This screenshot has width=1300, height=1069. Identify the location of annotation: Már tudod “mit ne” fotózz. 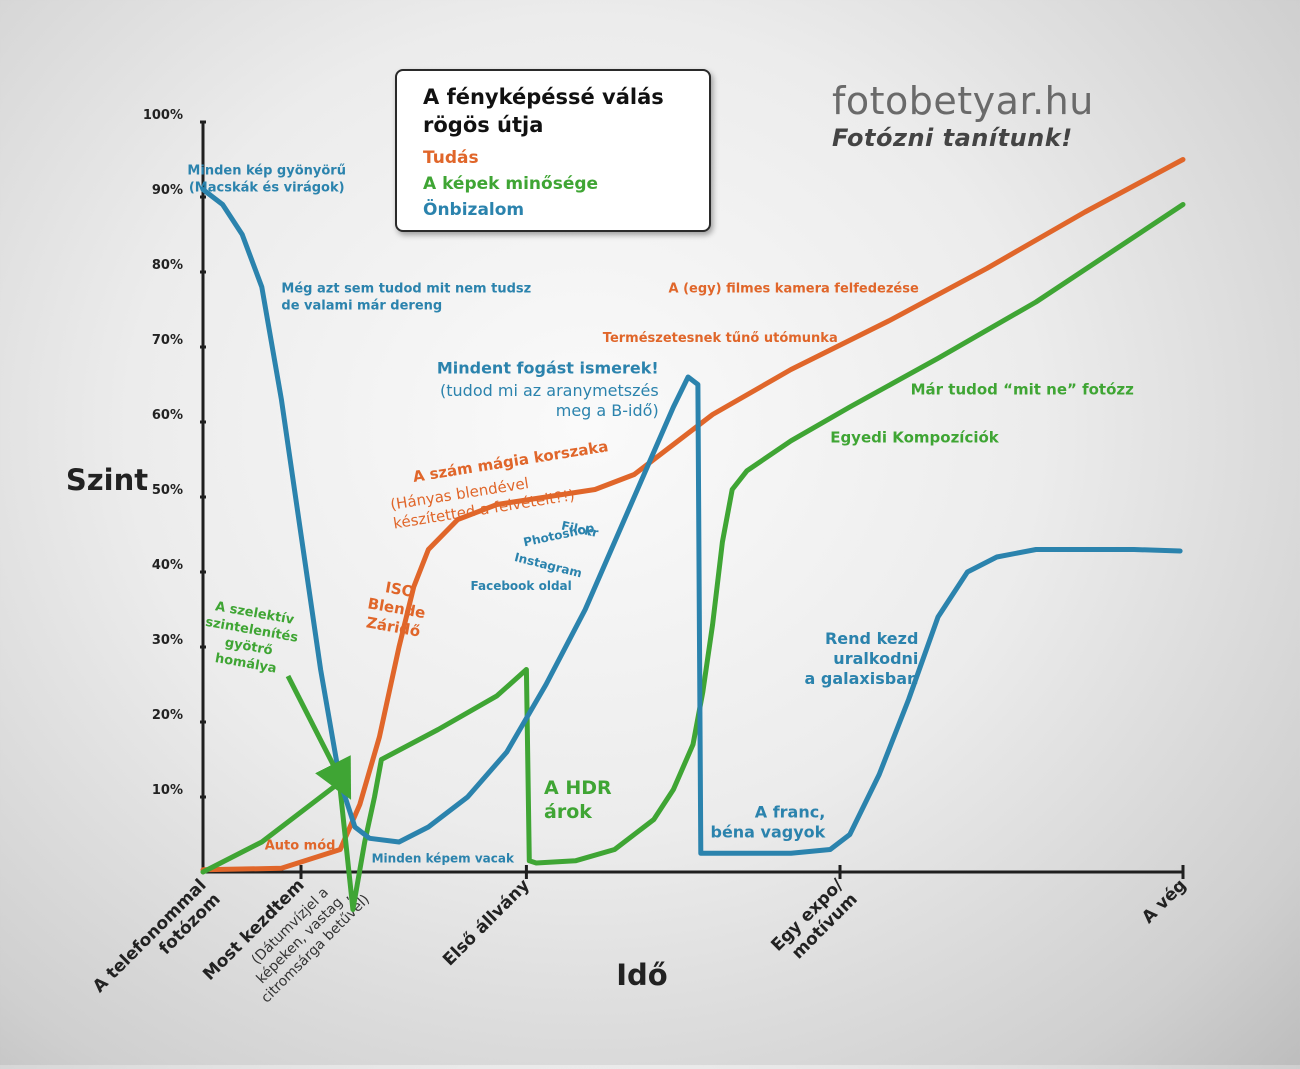
(1023, 389).